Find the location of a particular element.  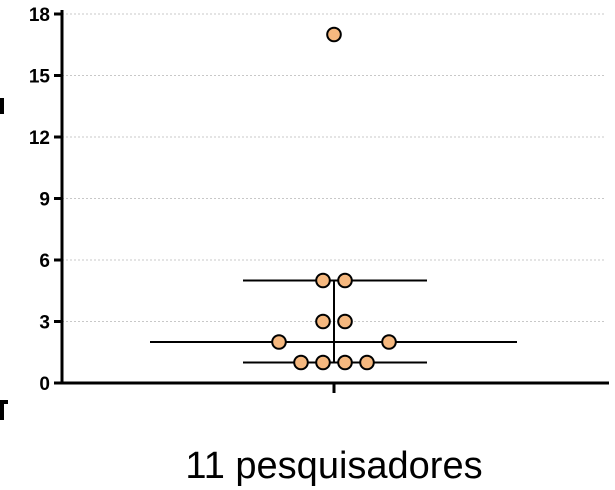

y-tick-label: 12 is located at coordinates (39, 138).